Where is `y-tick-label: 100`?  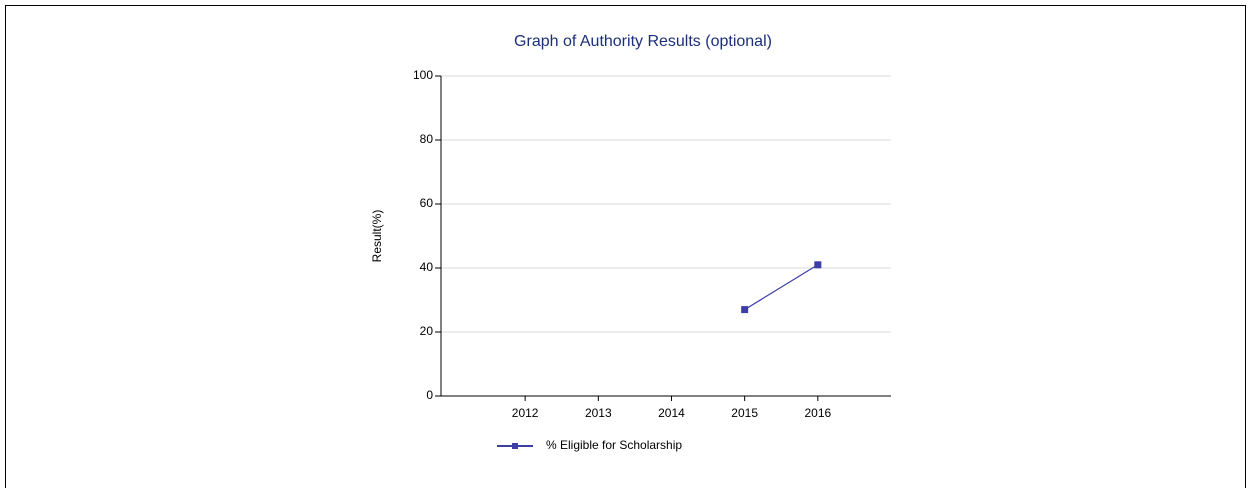 y-tick-label: 100 is located at coordinates (423, 75).